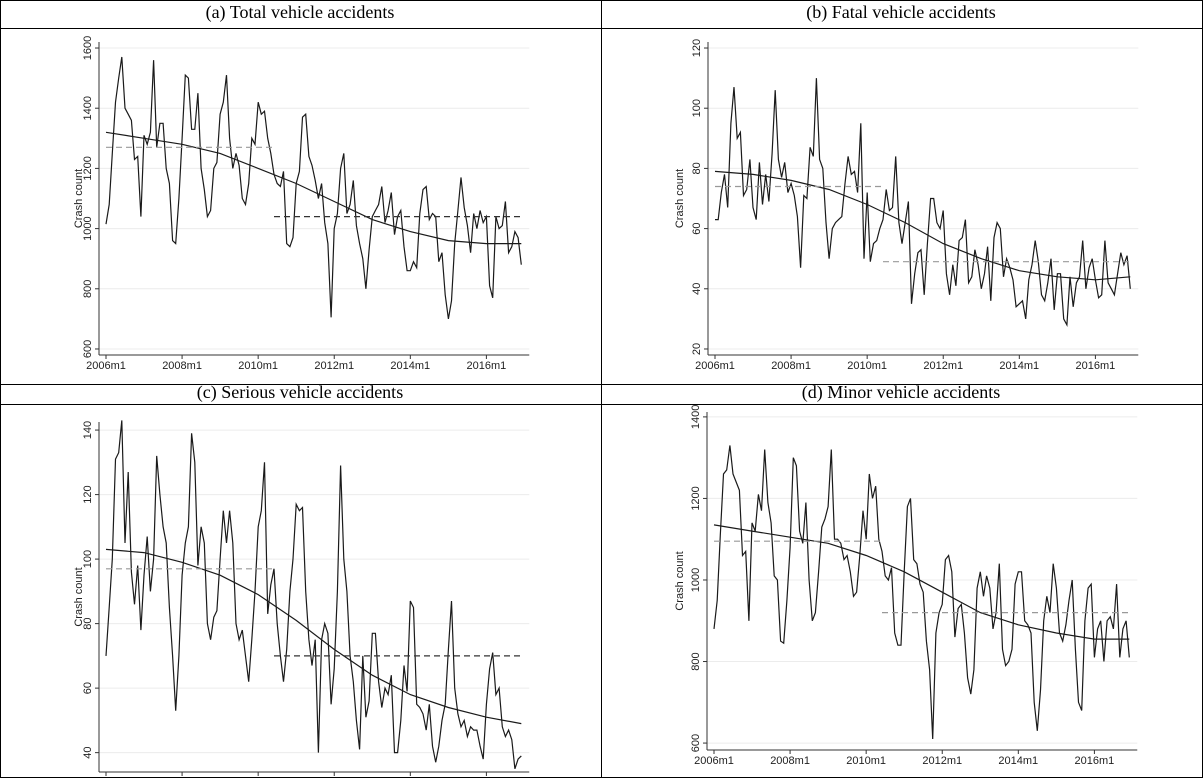 This screenshot has height=778, width=1203. What do you see at coordinates (300, 392) in the screenshot?
I see `panel-title: (c) Serious vehicle accidents` at bounding box center [300, 392].